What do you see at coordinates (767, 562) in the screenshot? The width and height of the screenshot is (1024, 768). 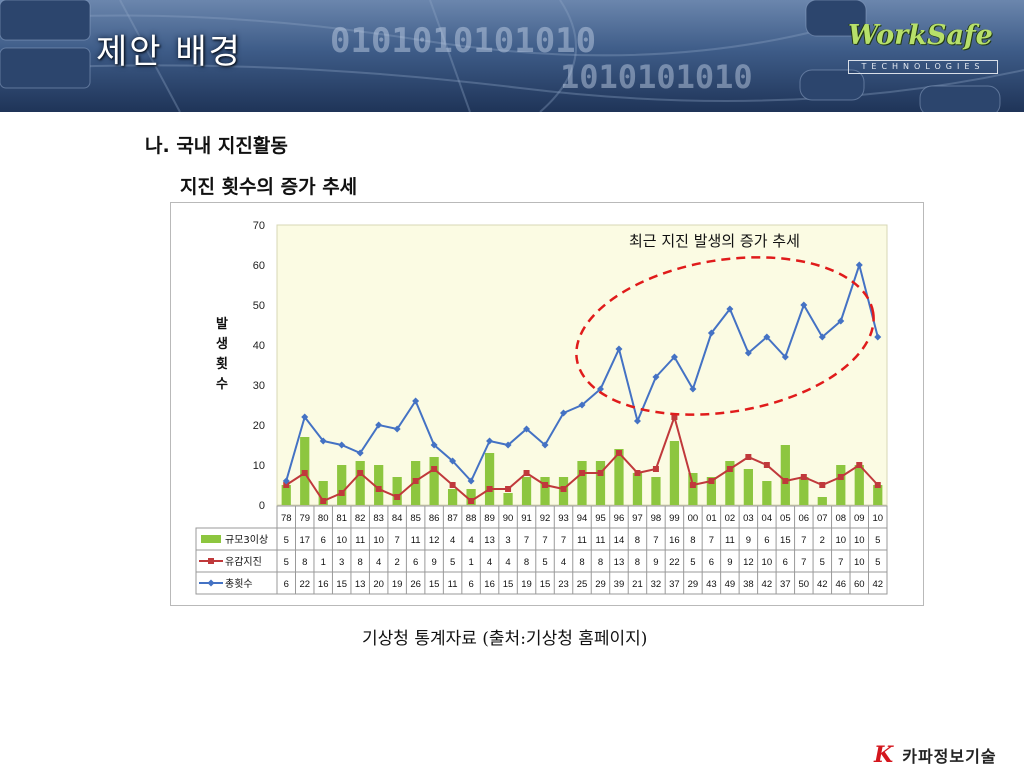 I see `data-cell: 10` at bounding box center [767, 562].